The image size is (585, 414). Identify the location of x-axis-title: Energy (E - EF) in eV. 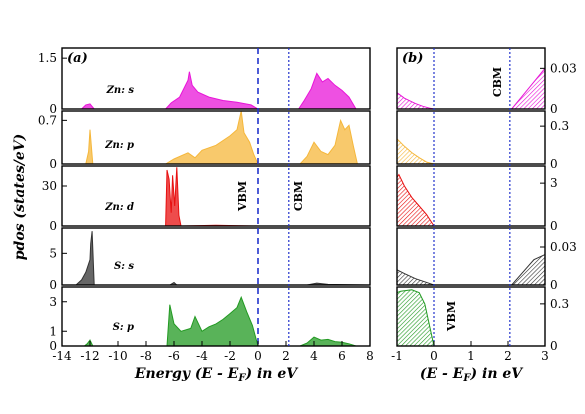
(216, 375).